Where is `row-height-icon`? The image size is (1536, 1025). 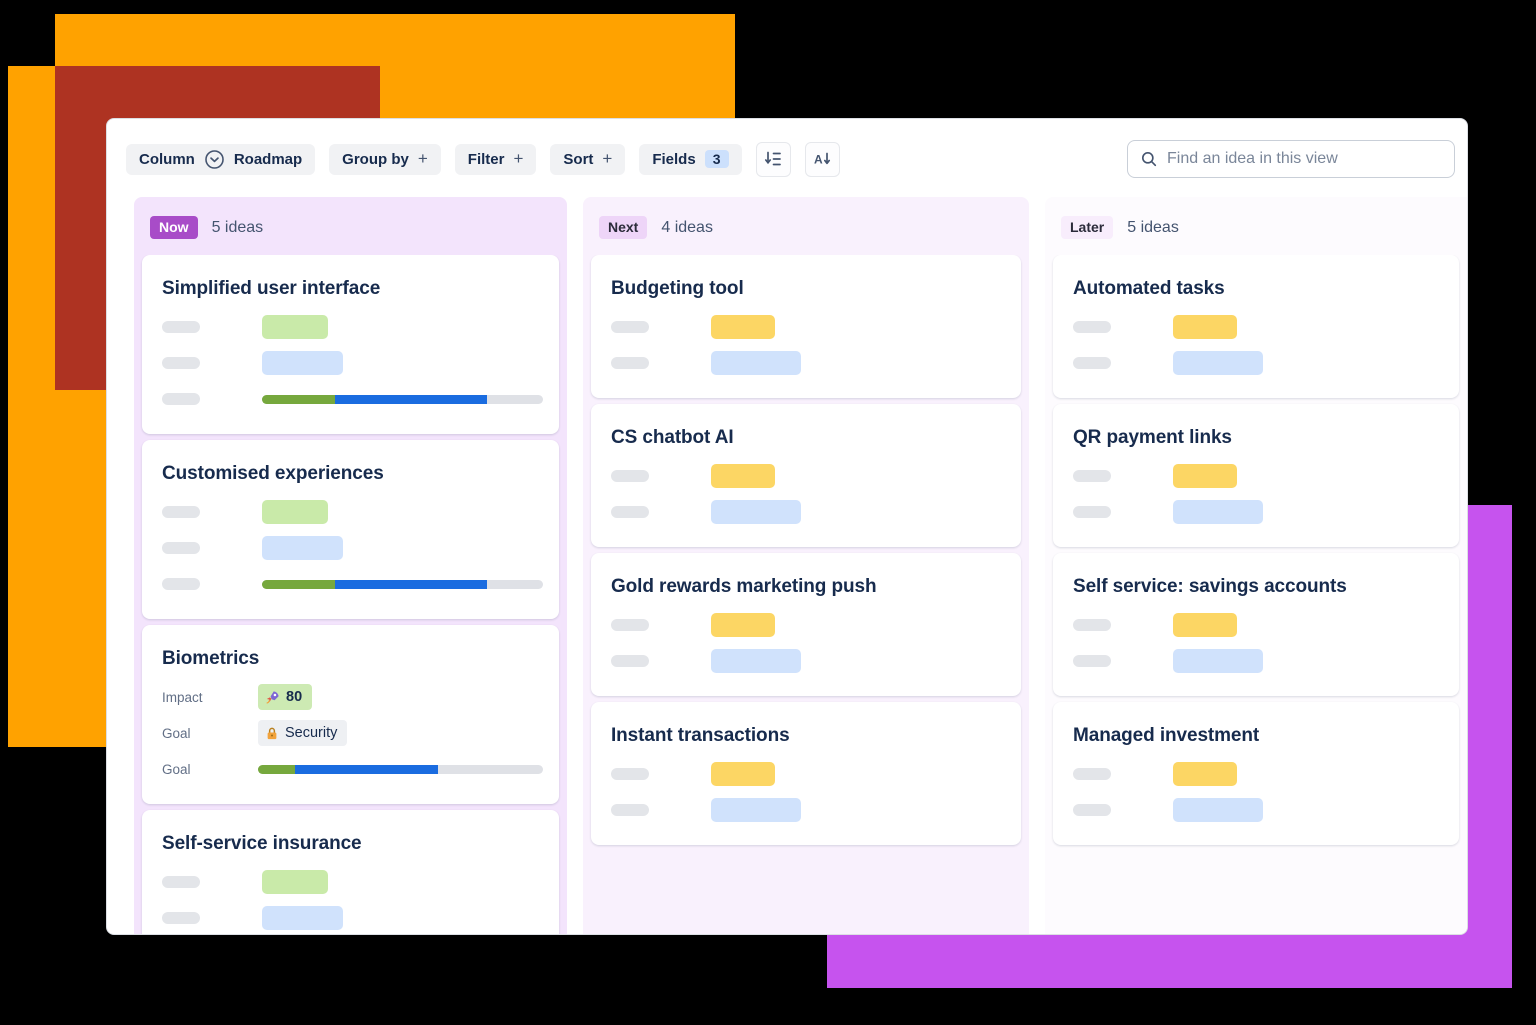 row-height-icon is located at coordinates (773, 159).